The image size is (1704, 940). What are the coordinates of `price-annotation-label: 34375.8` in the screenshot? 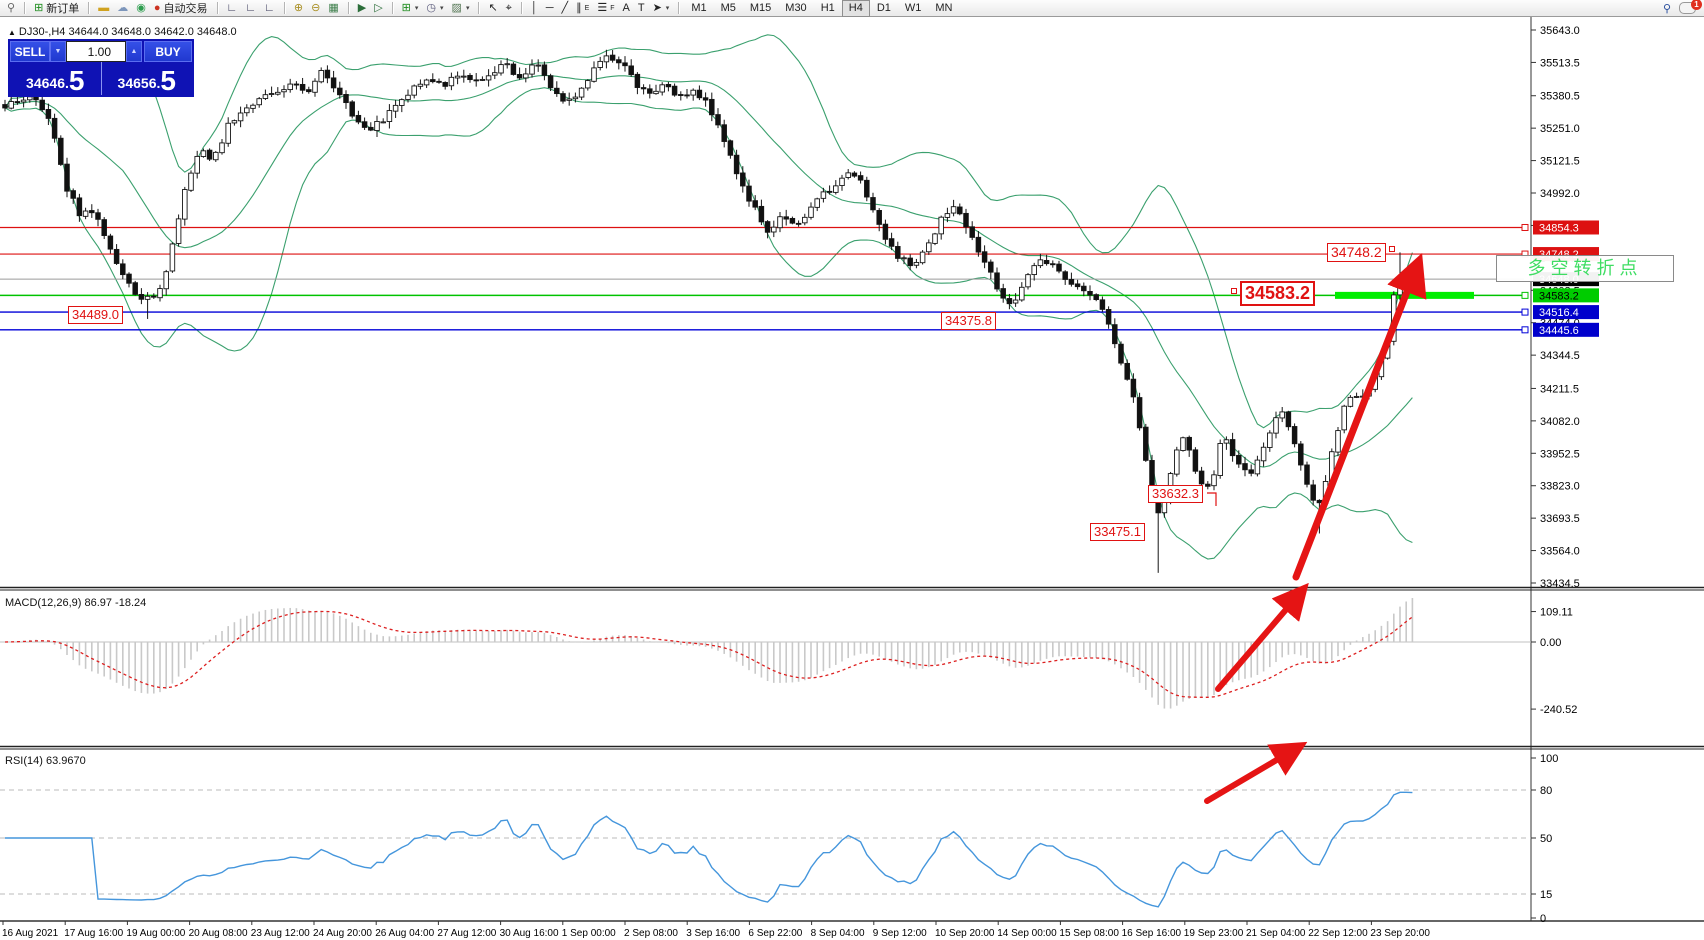 It's located at (968, 321).